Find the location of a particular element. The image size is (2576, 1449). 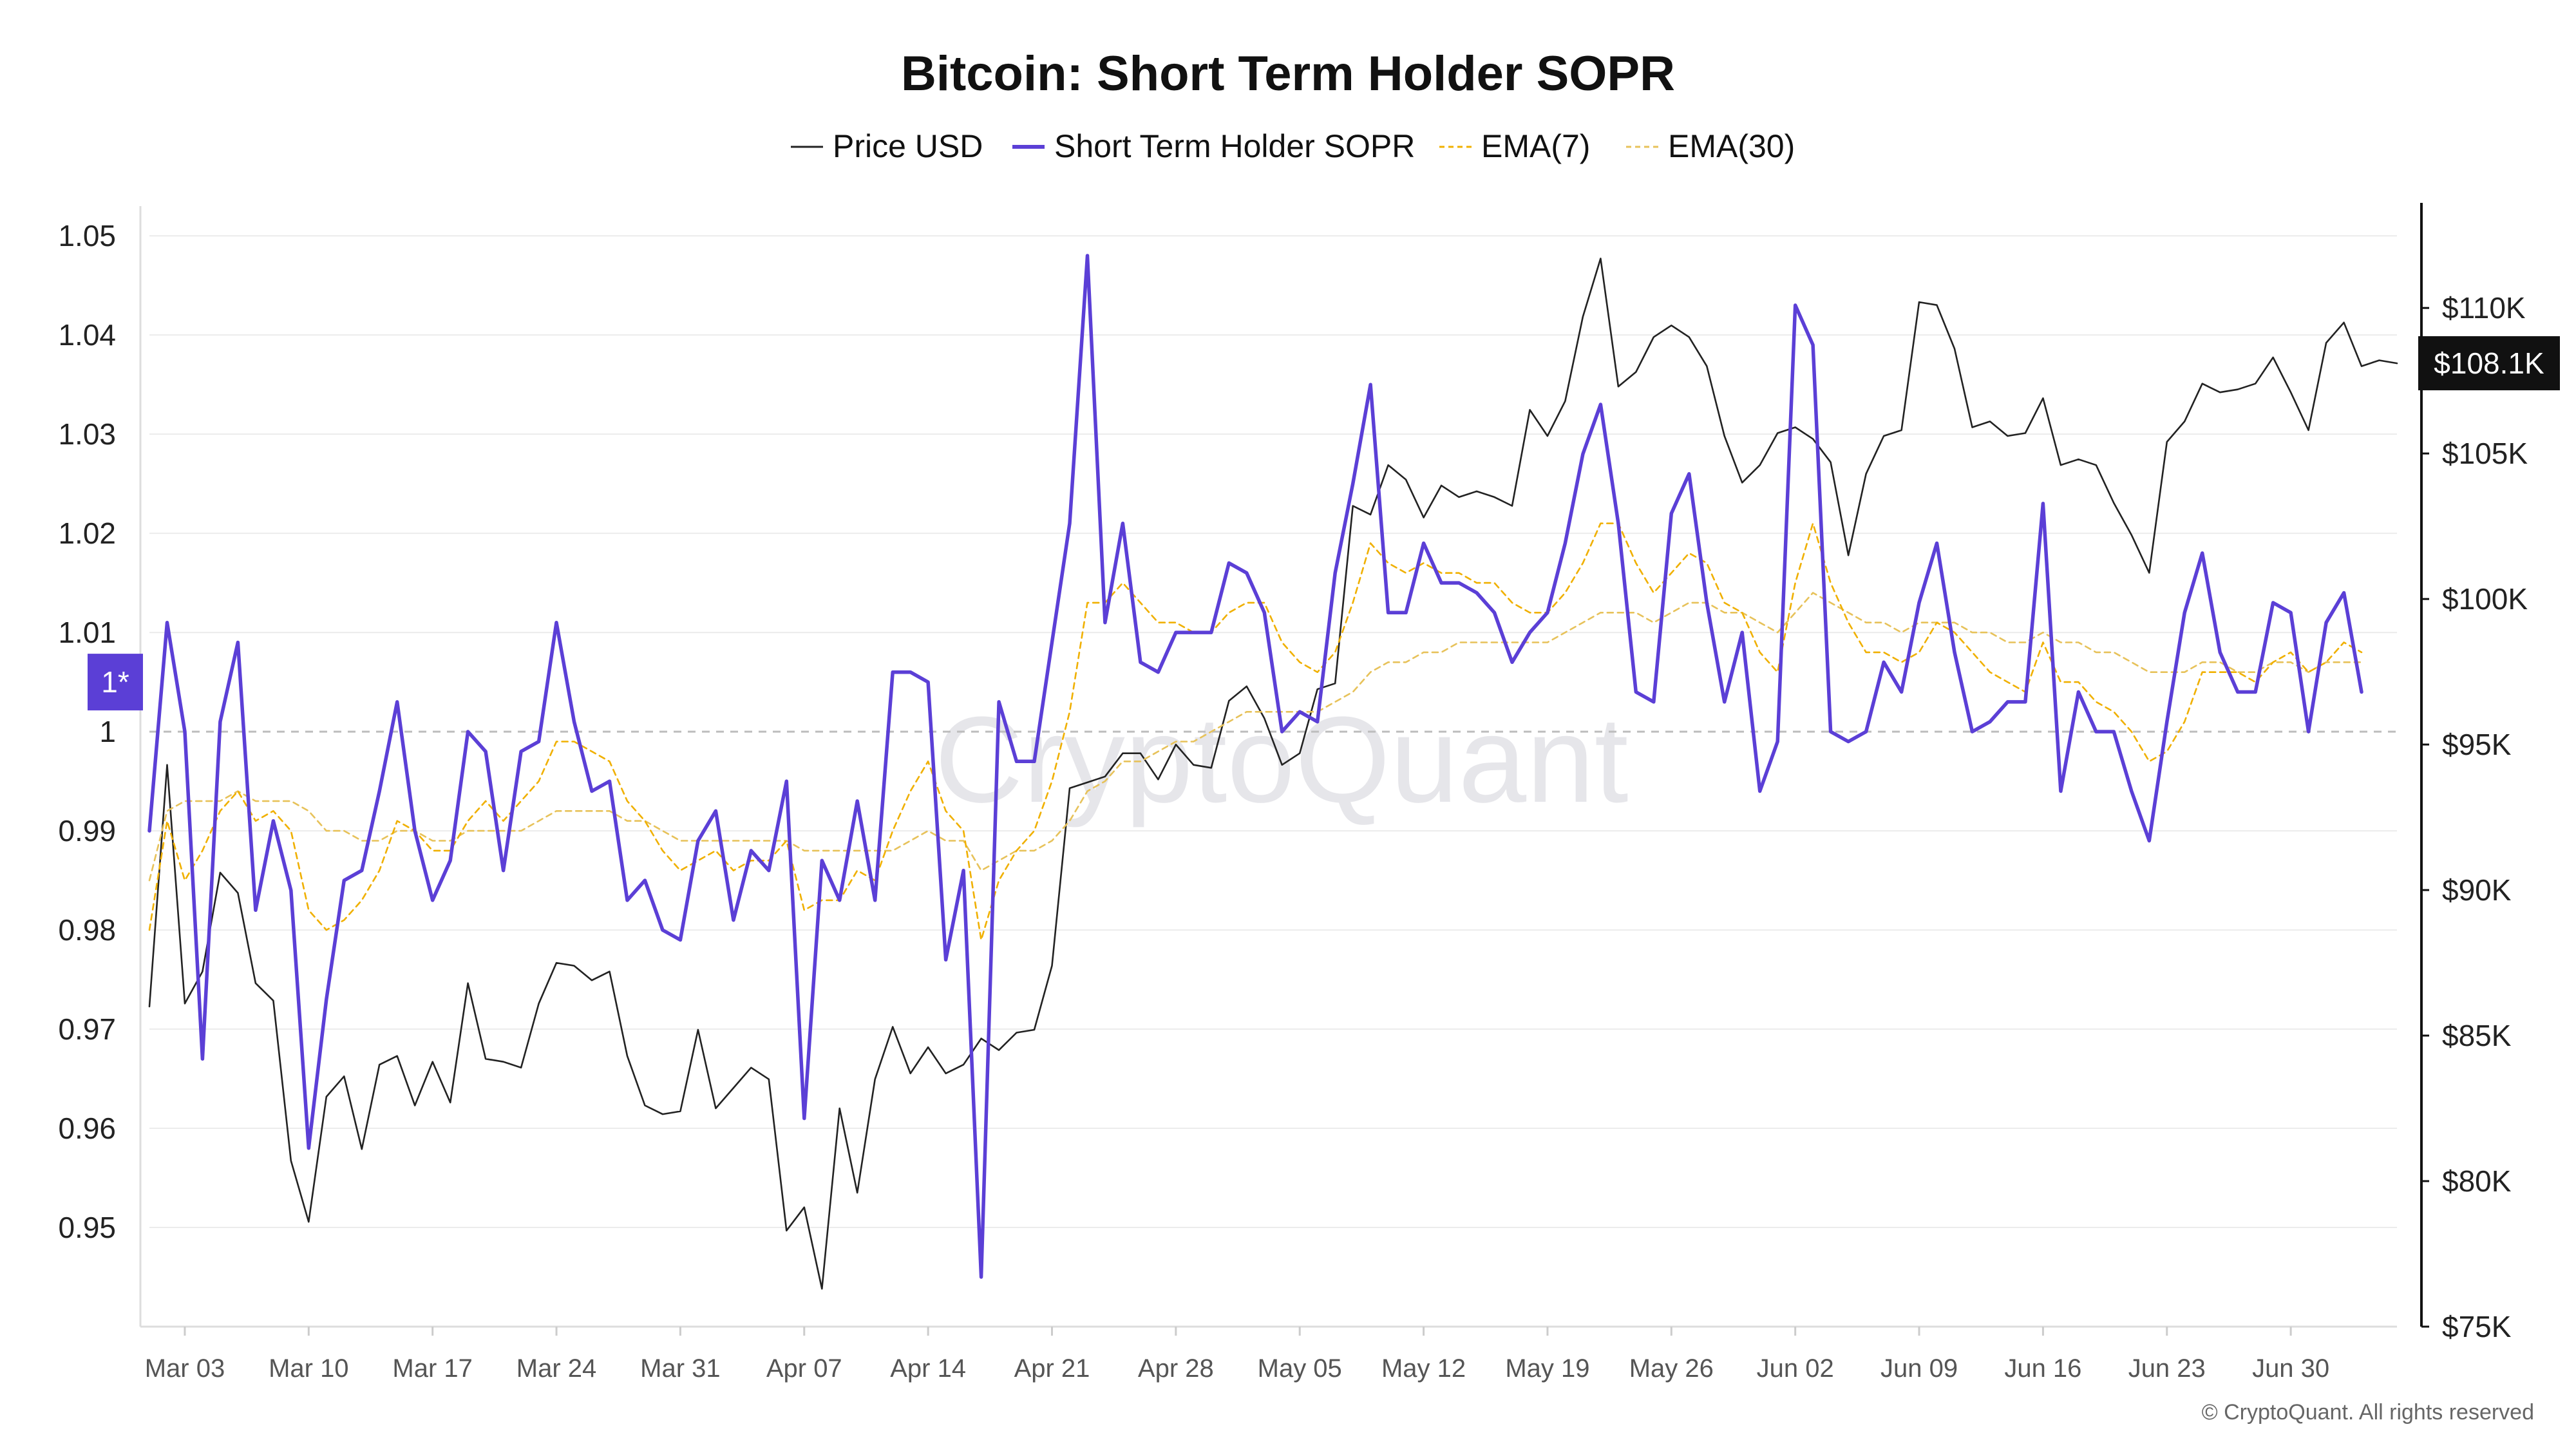

legend-label-ema30: EMA(30) is located at coordinates (1731, 146).